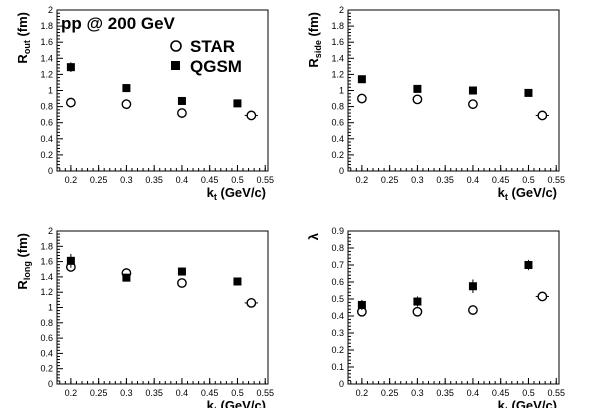 The height and width of the screenshot is (408, 602). I want to click on legend: STAR QGSM, so click(206, 56).